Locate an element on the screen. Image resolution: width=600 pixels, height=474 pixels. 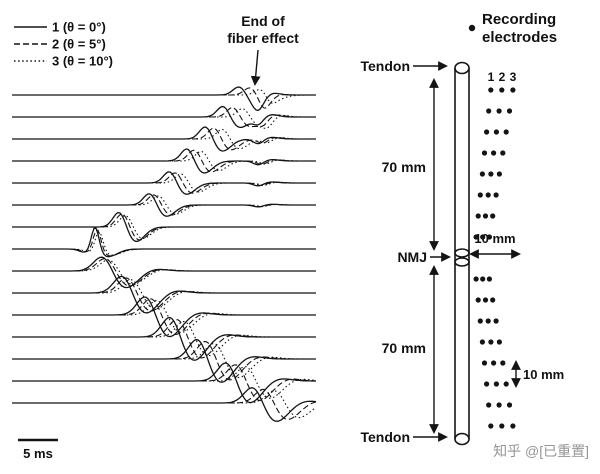
trace-electrode-1-solid is located at coordinates (164, 99).